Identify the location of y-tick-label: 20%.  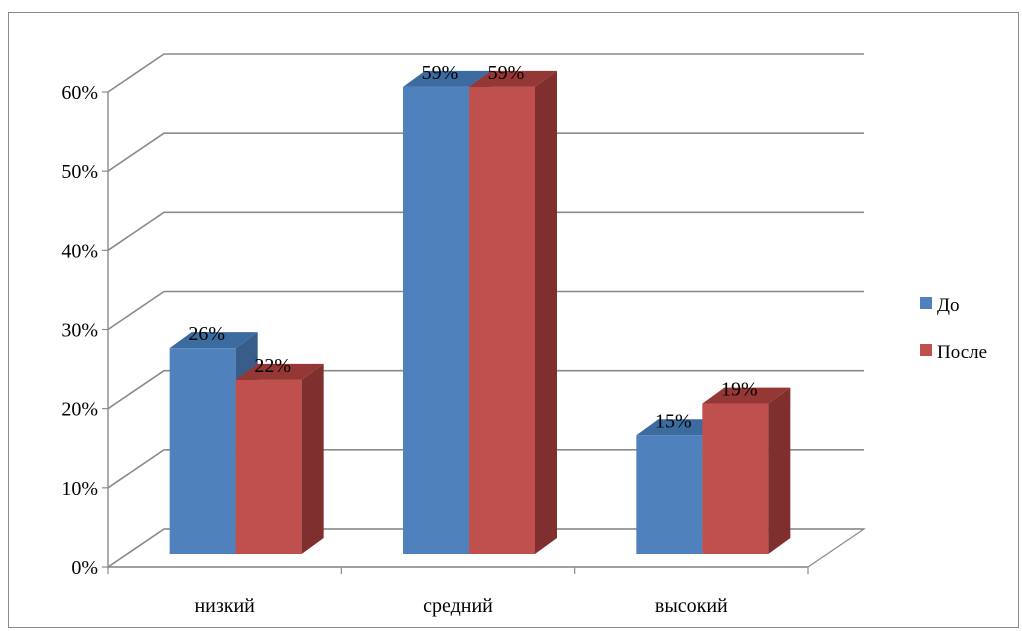
(79, 410).